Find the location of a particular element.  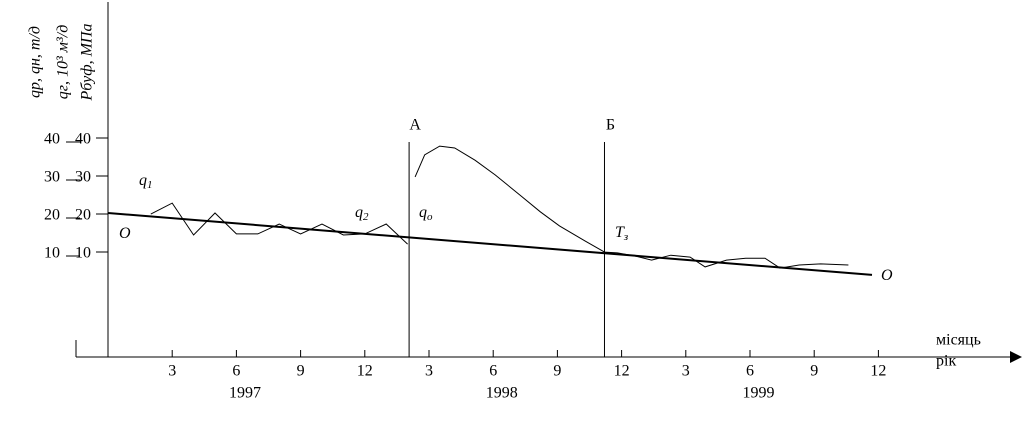

annotation: q1 is located at coordinates (146, 181).